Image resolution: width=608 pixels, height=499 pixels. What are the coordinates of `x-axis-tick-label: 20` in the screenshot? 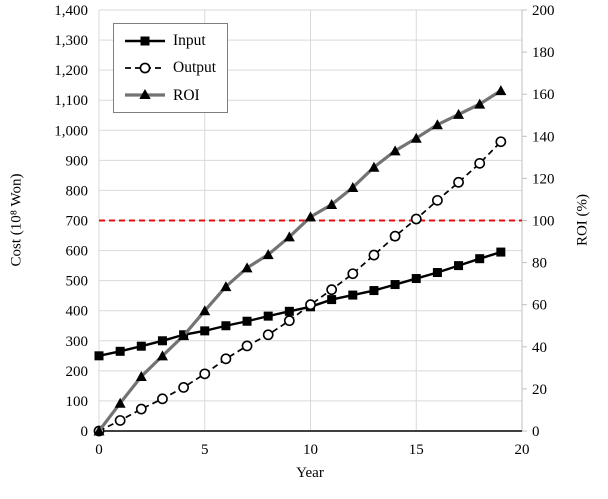 It's located at (522, 450).